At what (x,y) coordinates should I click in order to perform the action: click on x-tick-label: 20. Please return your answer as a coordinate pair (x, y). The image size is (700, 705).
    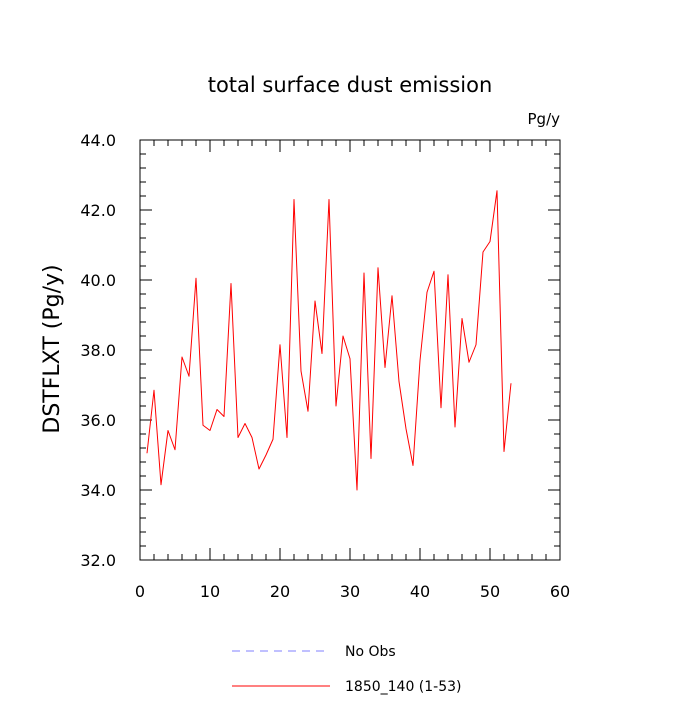
    Looking at the image, I should click on (280, 591).